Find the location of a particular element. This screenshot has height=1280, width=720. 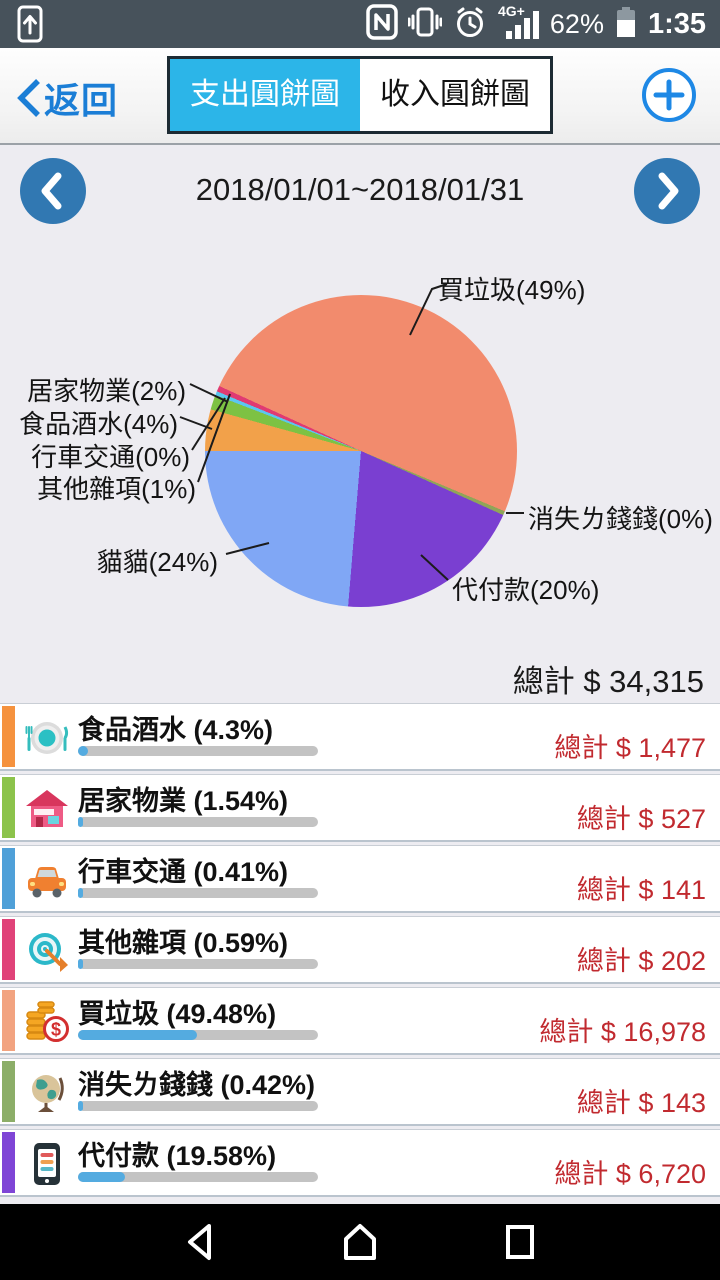

chart-type-tabs: 支出圓餅圖 收入圓餅圖 is located at coordinates (360, 95).